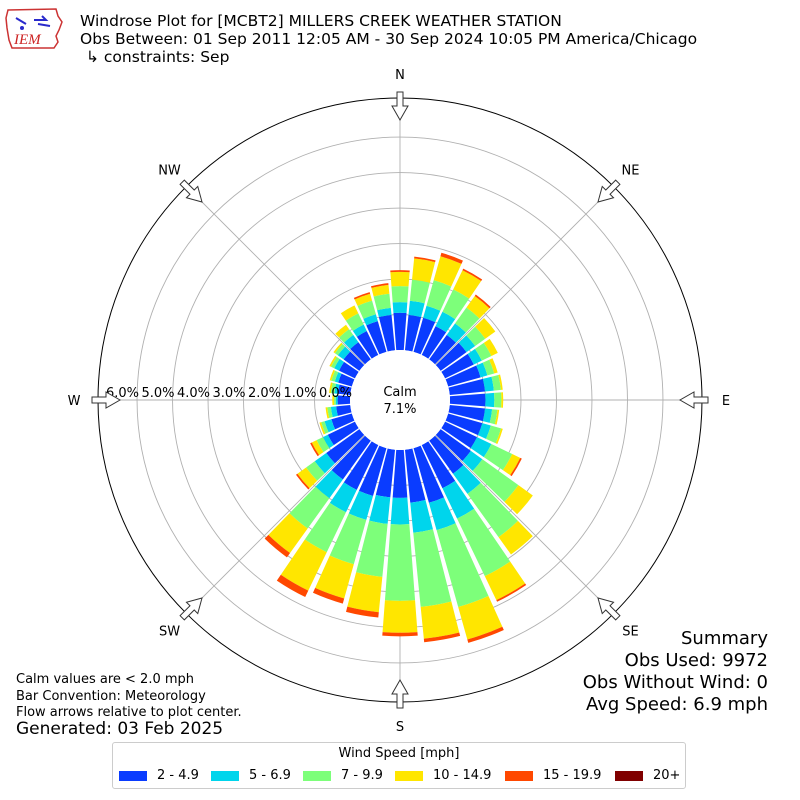 Image resolution: width=800 pixels, height=800 pixels. I want to click on flow-arrow-s-icon, so click(400, 693).